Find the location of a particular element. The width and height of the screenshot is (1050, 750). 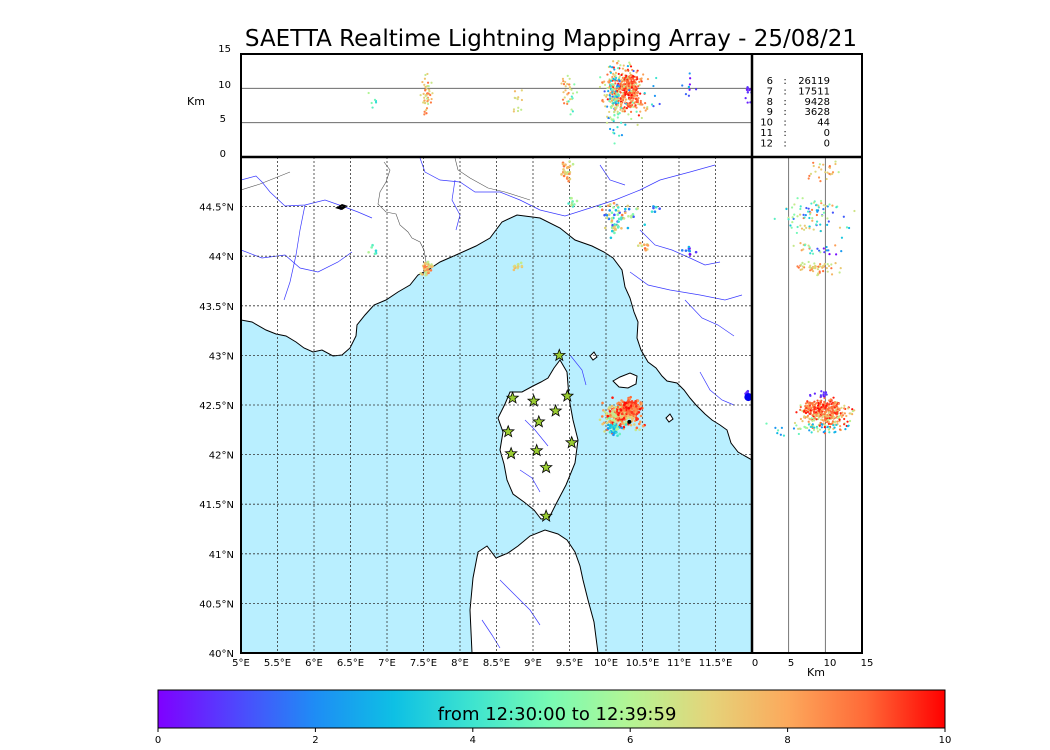

count-value: 0 is located at coordinates (827, 133).